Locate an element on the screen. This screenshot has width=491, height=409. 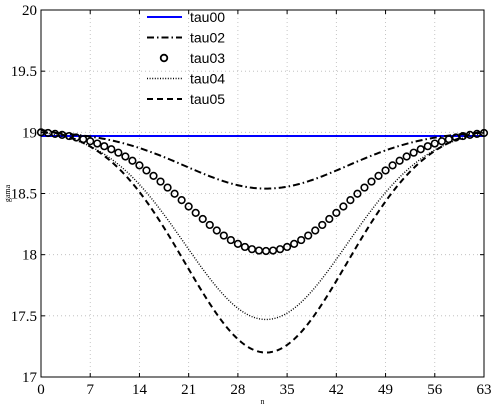
legend-item-tau00: tau00 is located at coordinates (186, 17).